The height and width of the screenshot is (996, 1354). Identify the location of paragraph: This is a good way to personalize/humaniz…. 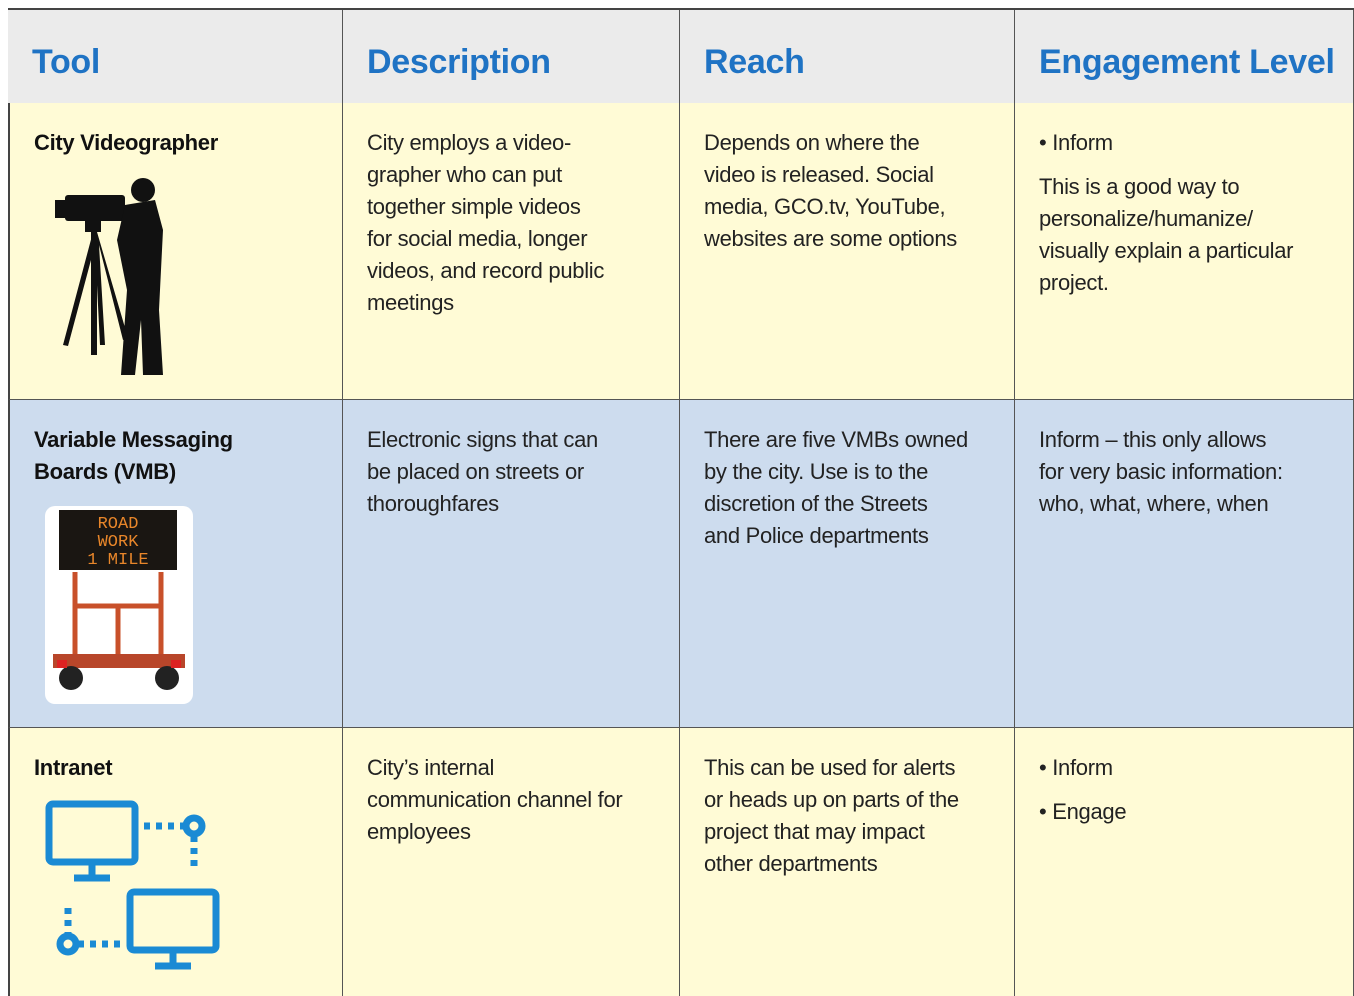
(1196, 235).